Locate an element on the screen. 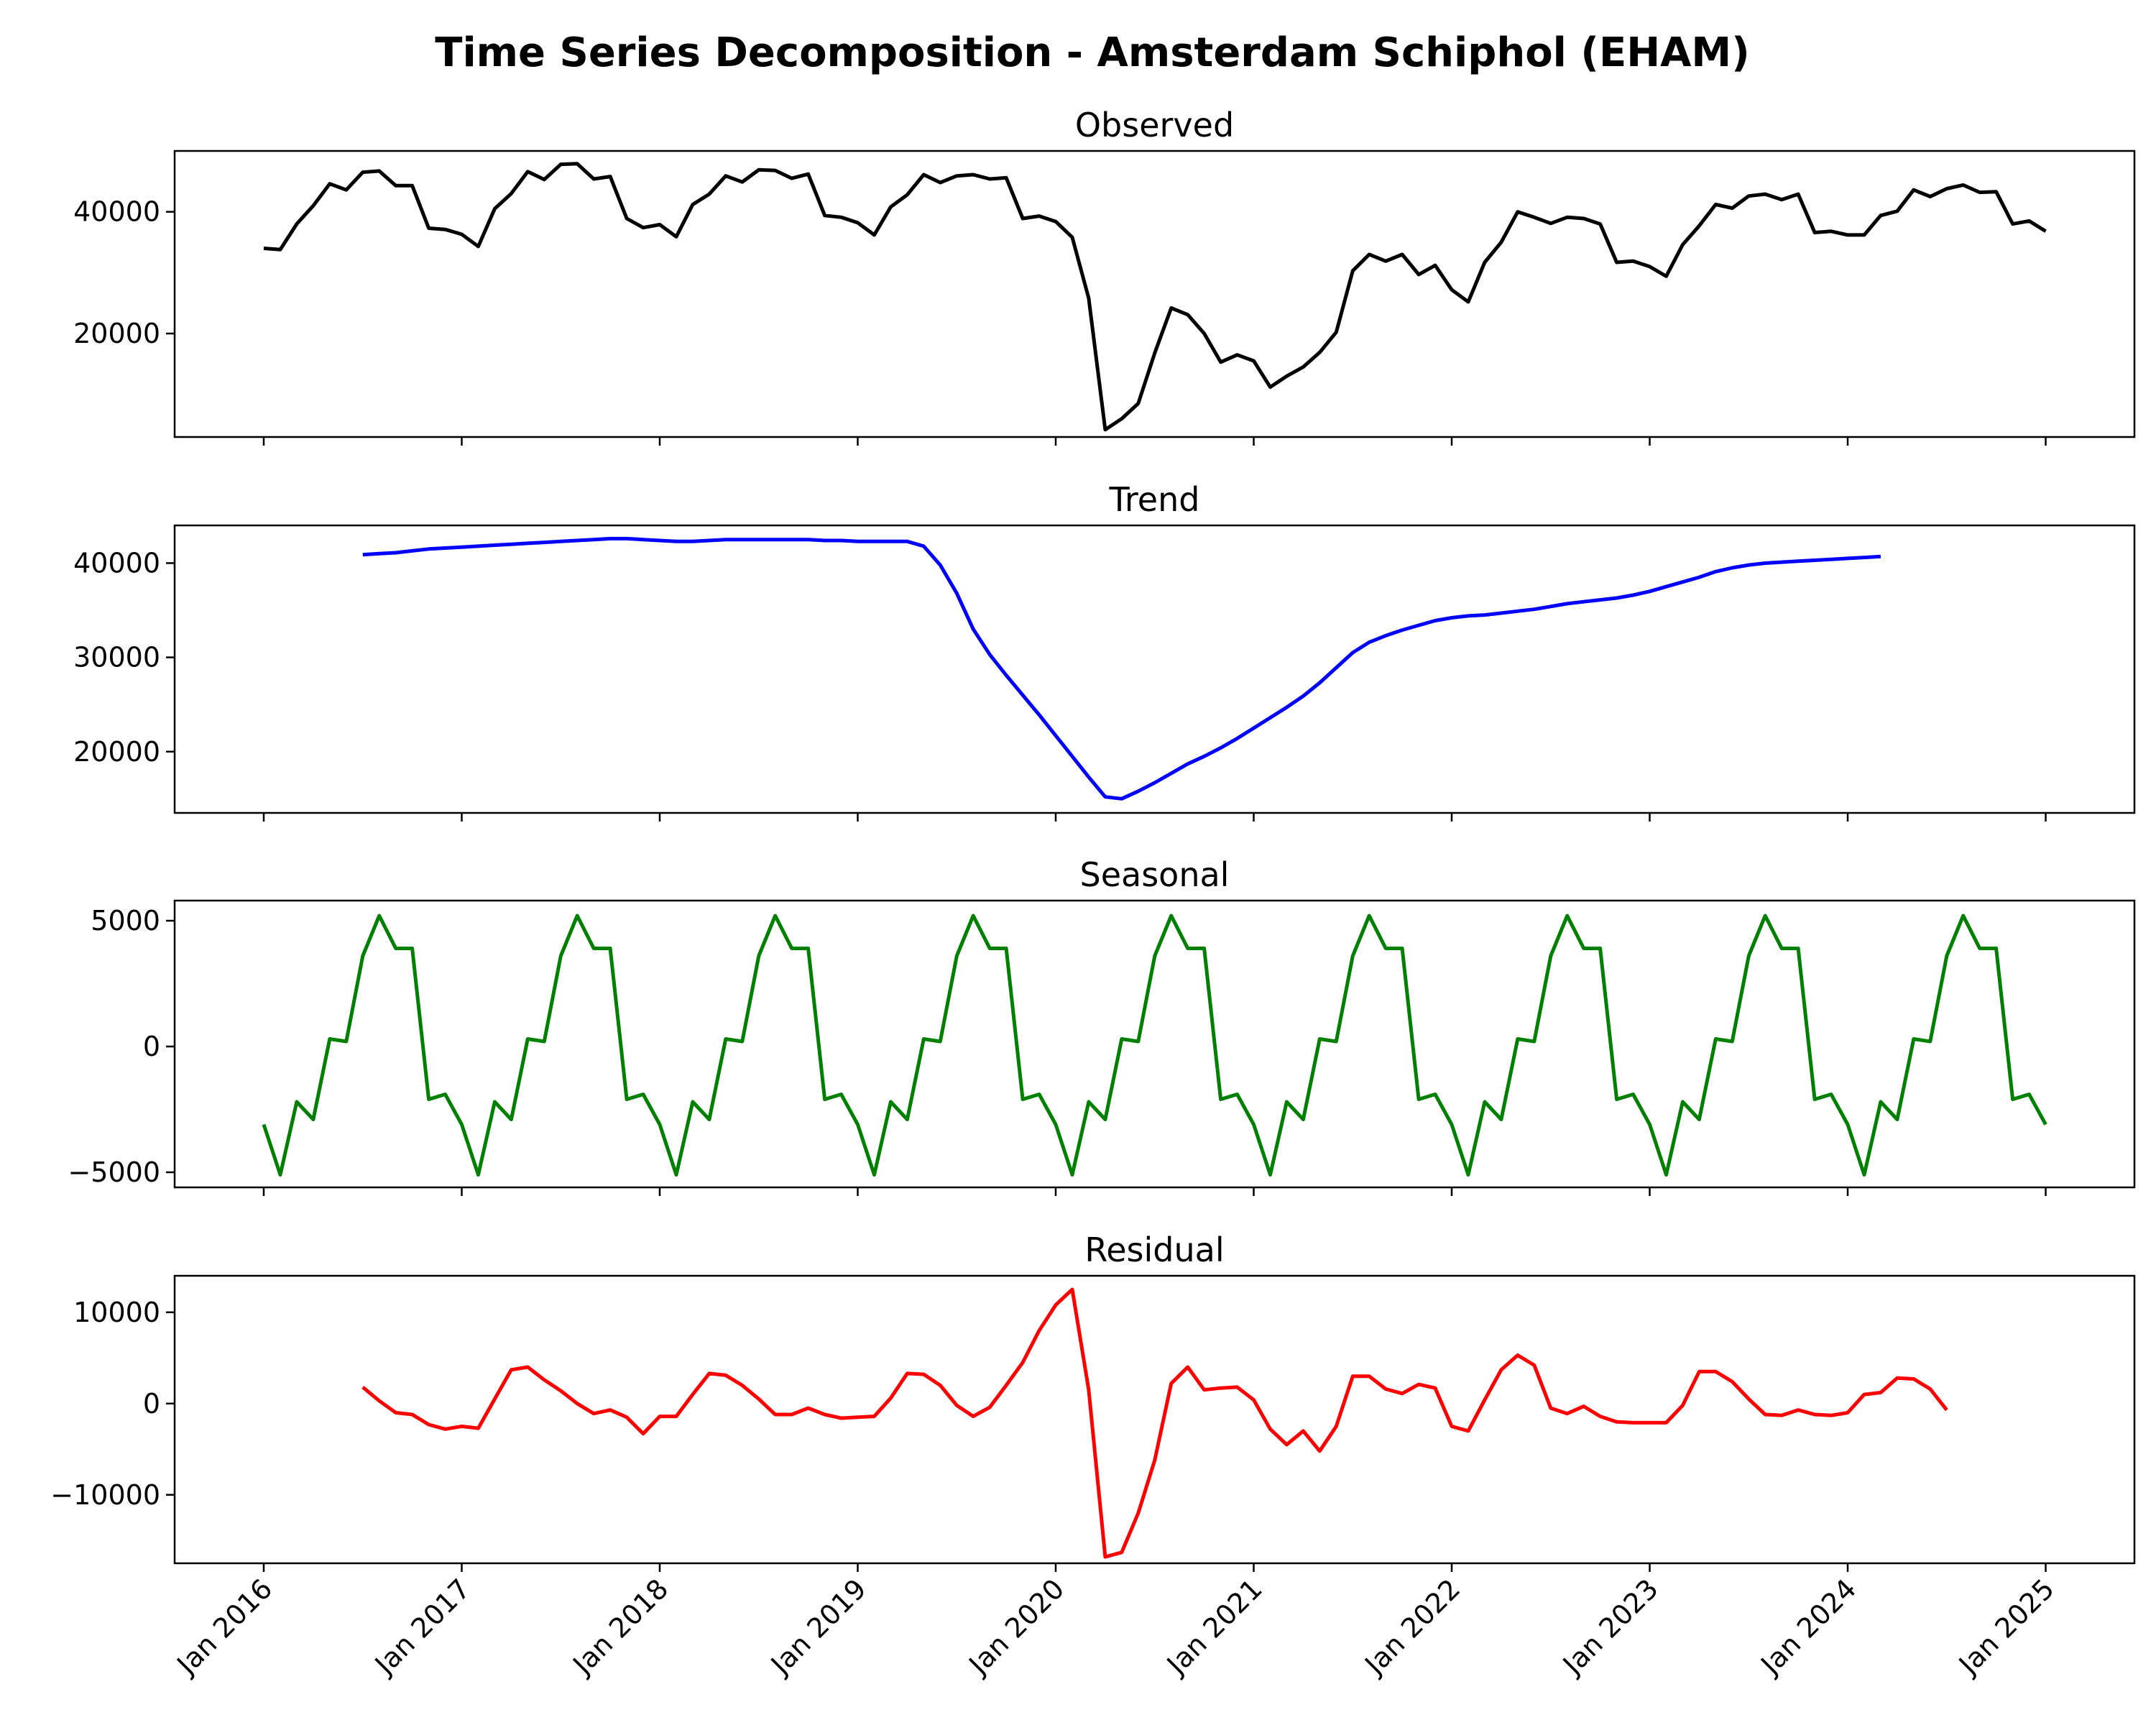 Image resolution: width=2156 pixels, height=1725 pixels. x-tick-label: Jan 2016 is located at coordinates (224, 1627).